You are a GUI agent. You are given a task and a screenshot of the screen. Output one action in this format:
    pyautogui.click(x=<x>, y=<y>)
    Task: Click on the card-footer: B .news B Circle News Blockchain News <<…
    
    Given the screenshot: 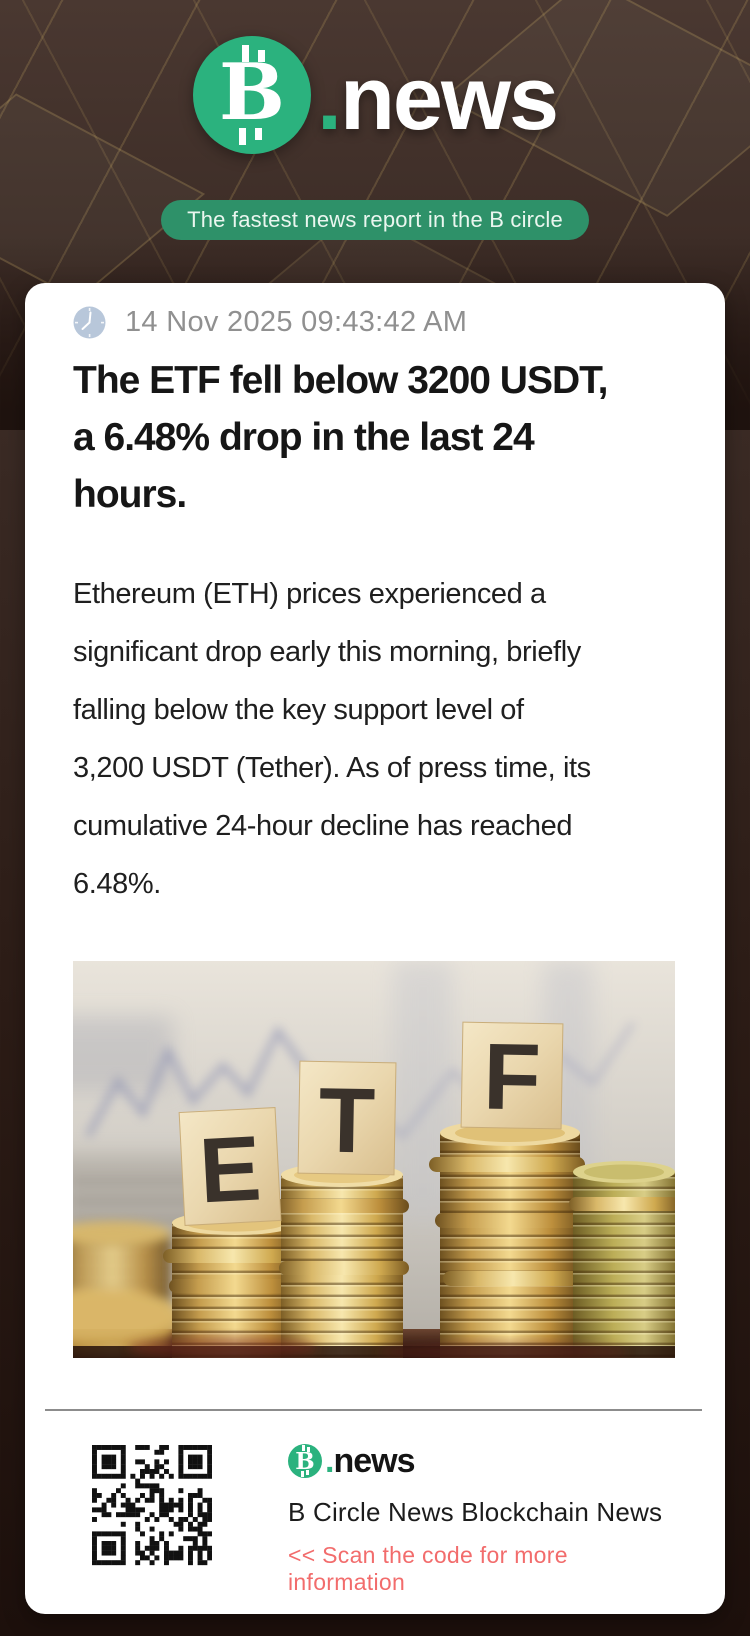 What is the action you would take?
    pyautogui.click(x=376, y=1520)
    